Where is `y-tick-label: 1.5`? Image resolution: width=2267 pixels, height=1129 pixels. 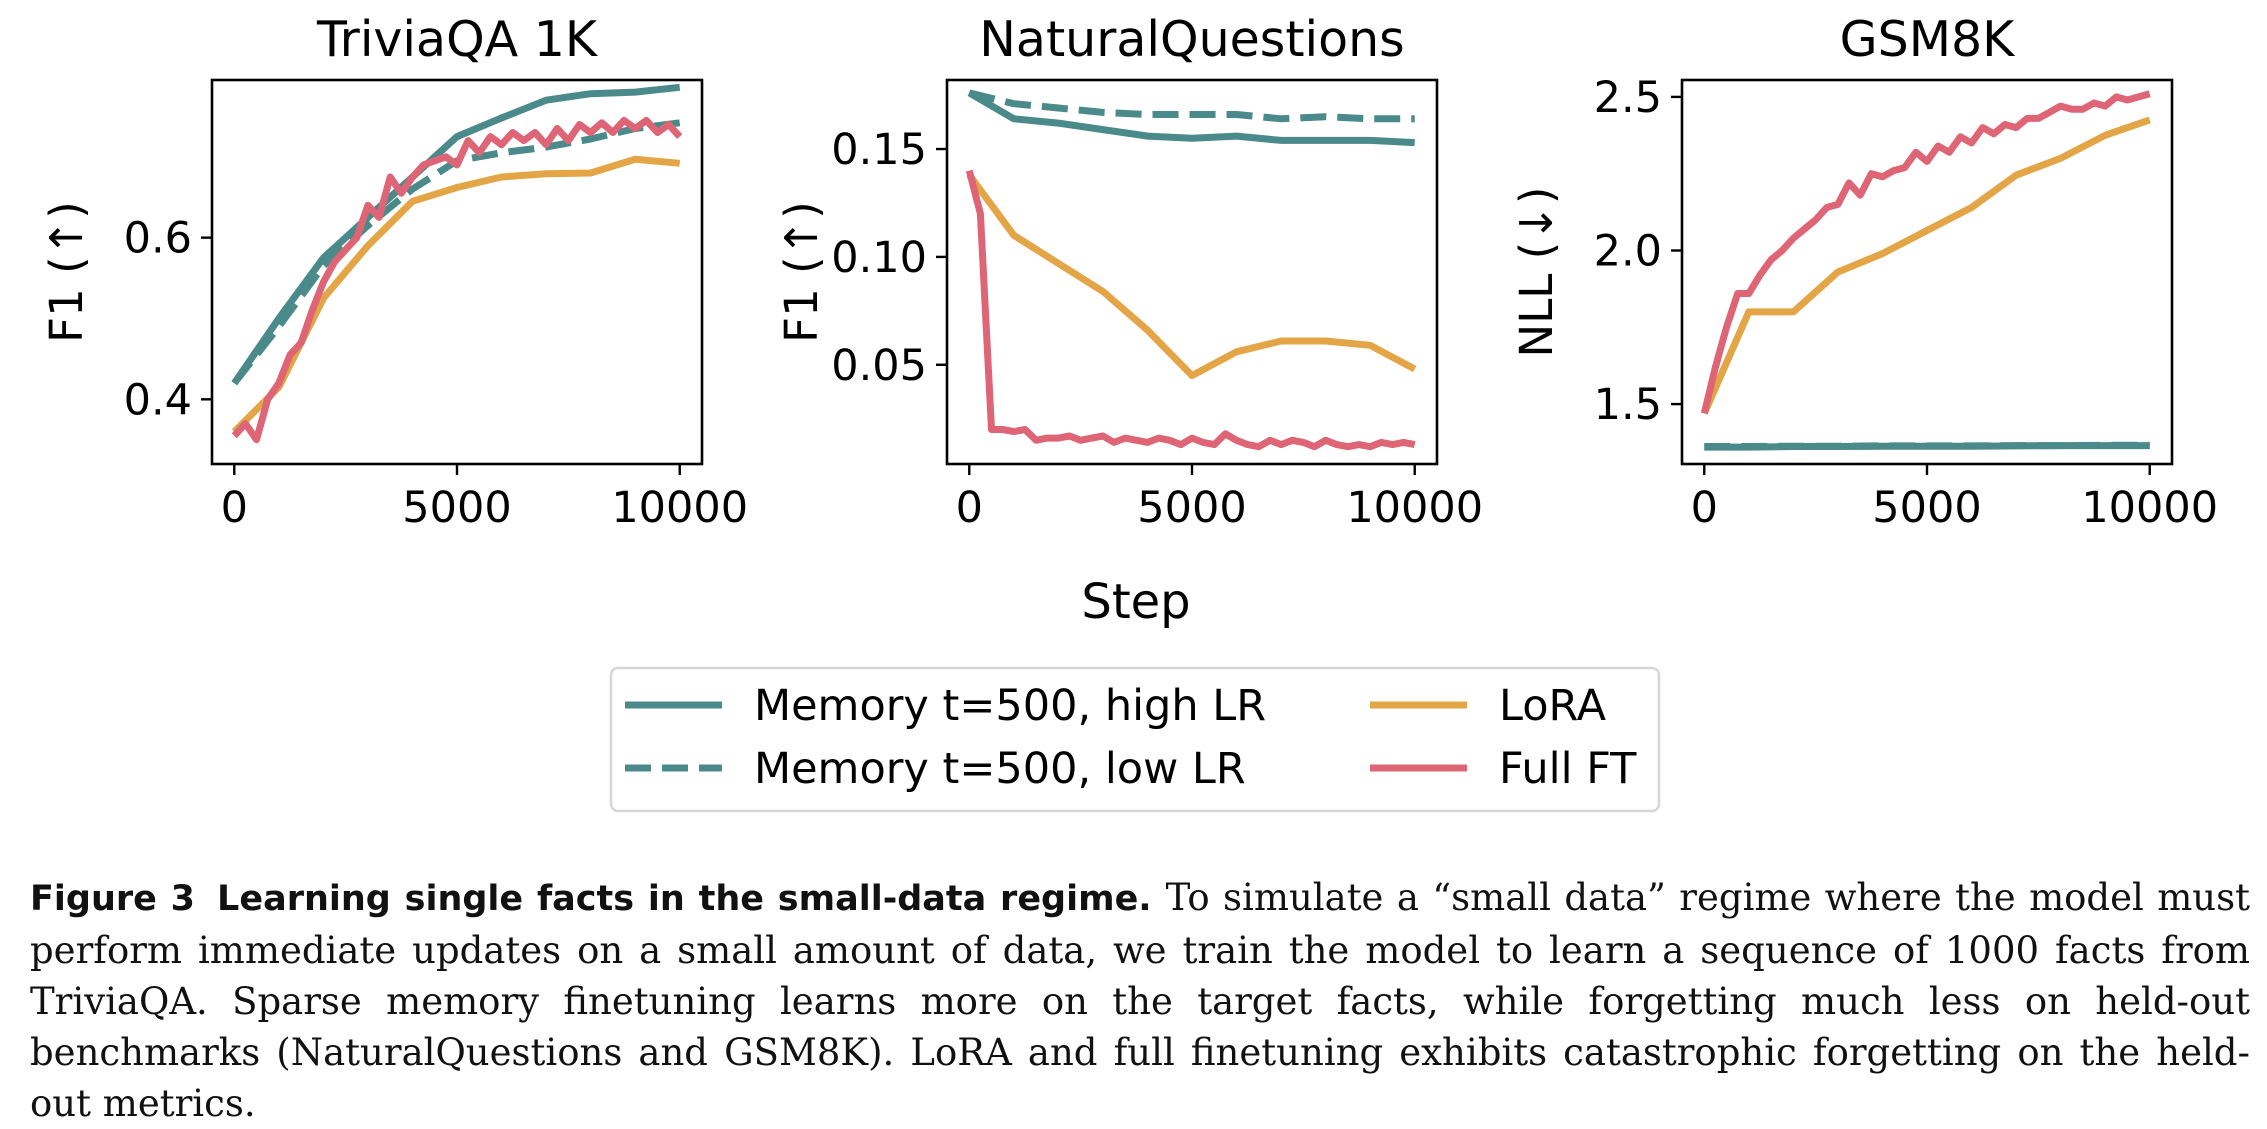
y-tick-label: 1.5 is located at coordinates (1628, 405).